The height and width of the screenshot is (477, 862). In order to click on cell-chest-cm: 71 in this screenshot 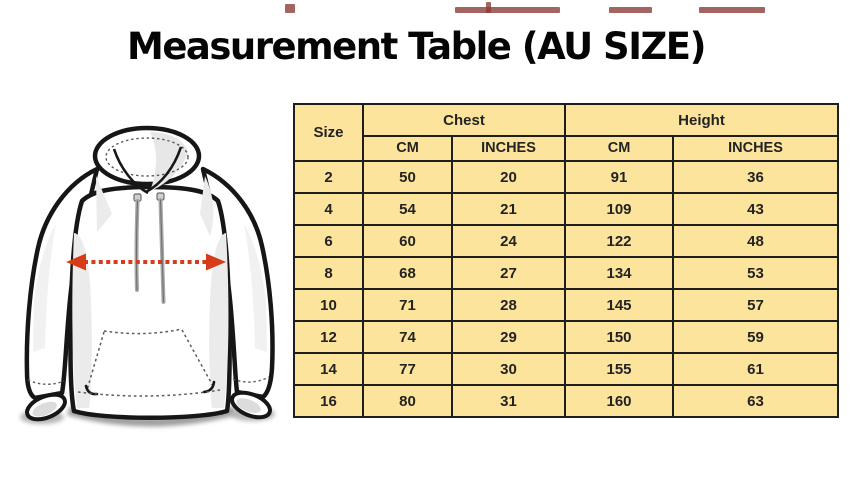, I will do `click(407, 305)`.